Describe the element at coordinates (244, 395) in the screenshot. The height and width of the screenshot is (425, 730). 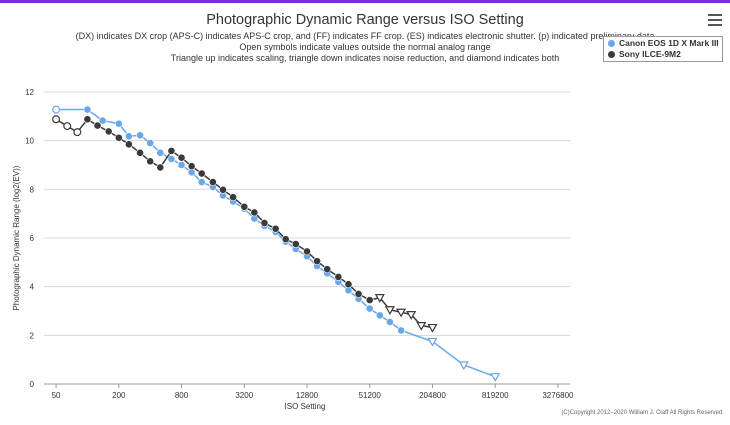
I see `x-tick-label-3200: 3200` at that location.